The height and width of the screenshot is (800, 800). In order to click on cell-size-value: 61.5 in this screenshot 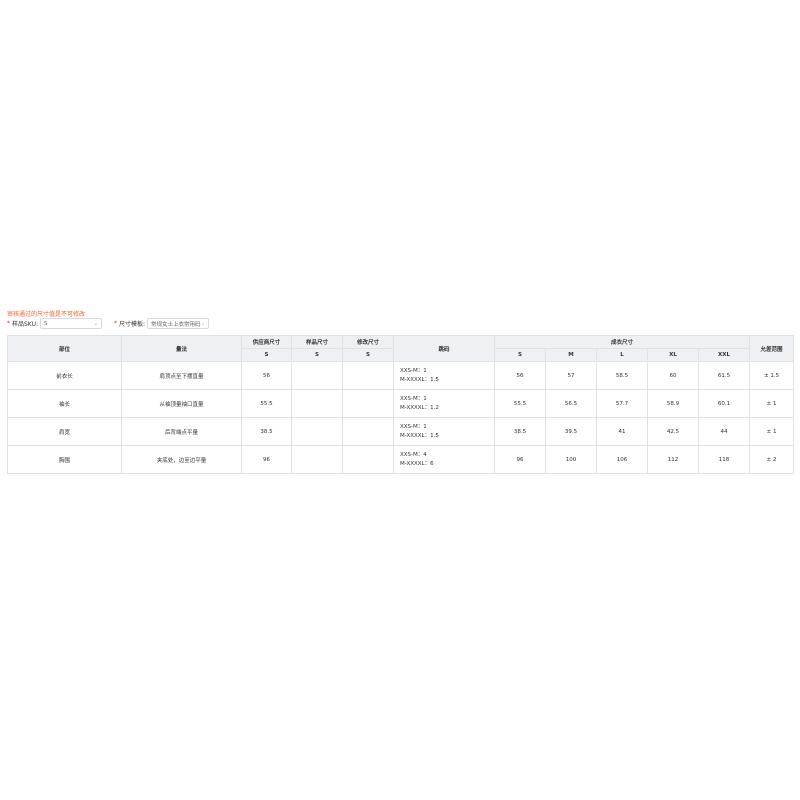, I will do `click(724, 375)`.